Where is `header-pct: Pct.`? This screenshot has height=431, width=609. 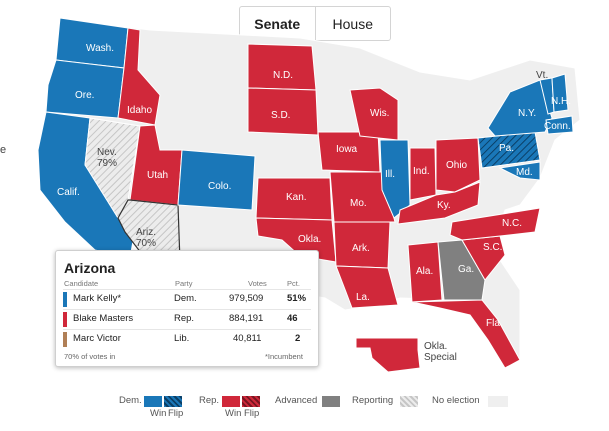 header-pct: Pct. is located at coordinates (293, 283).